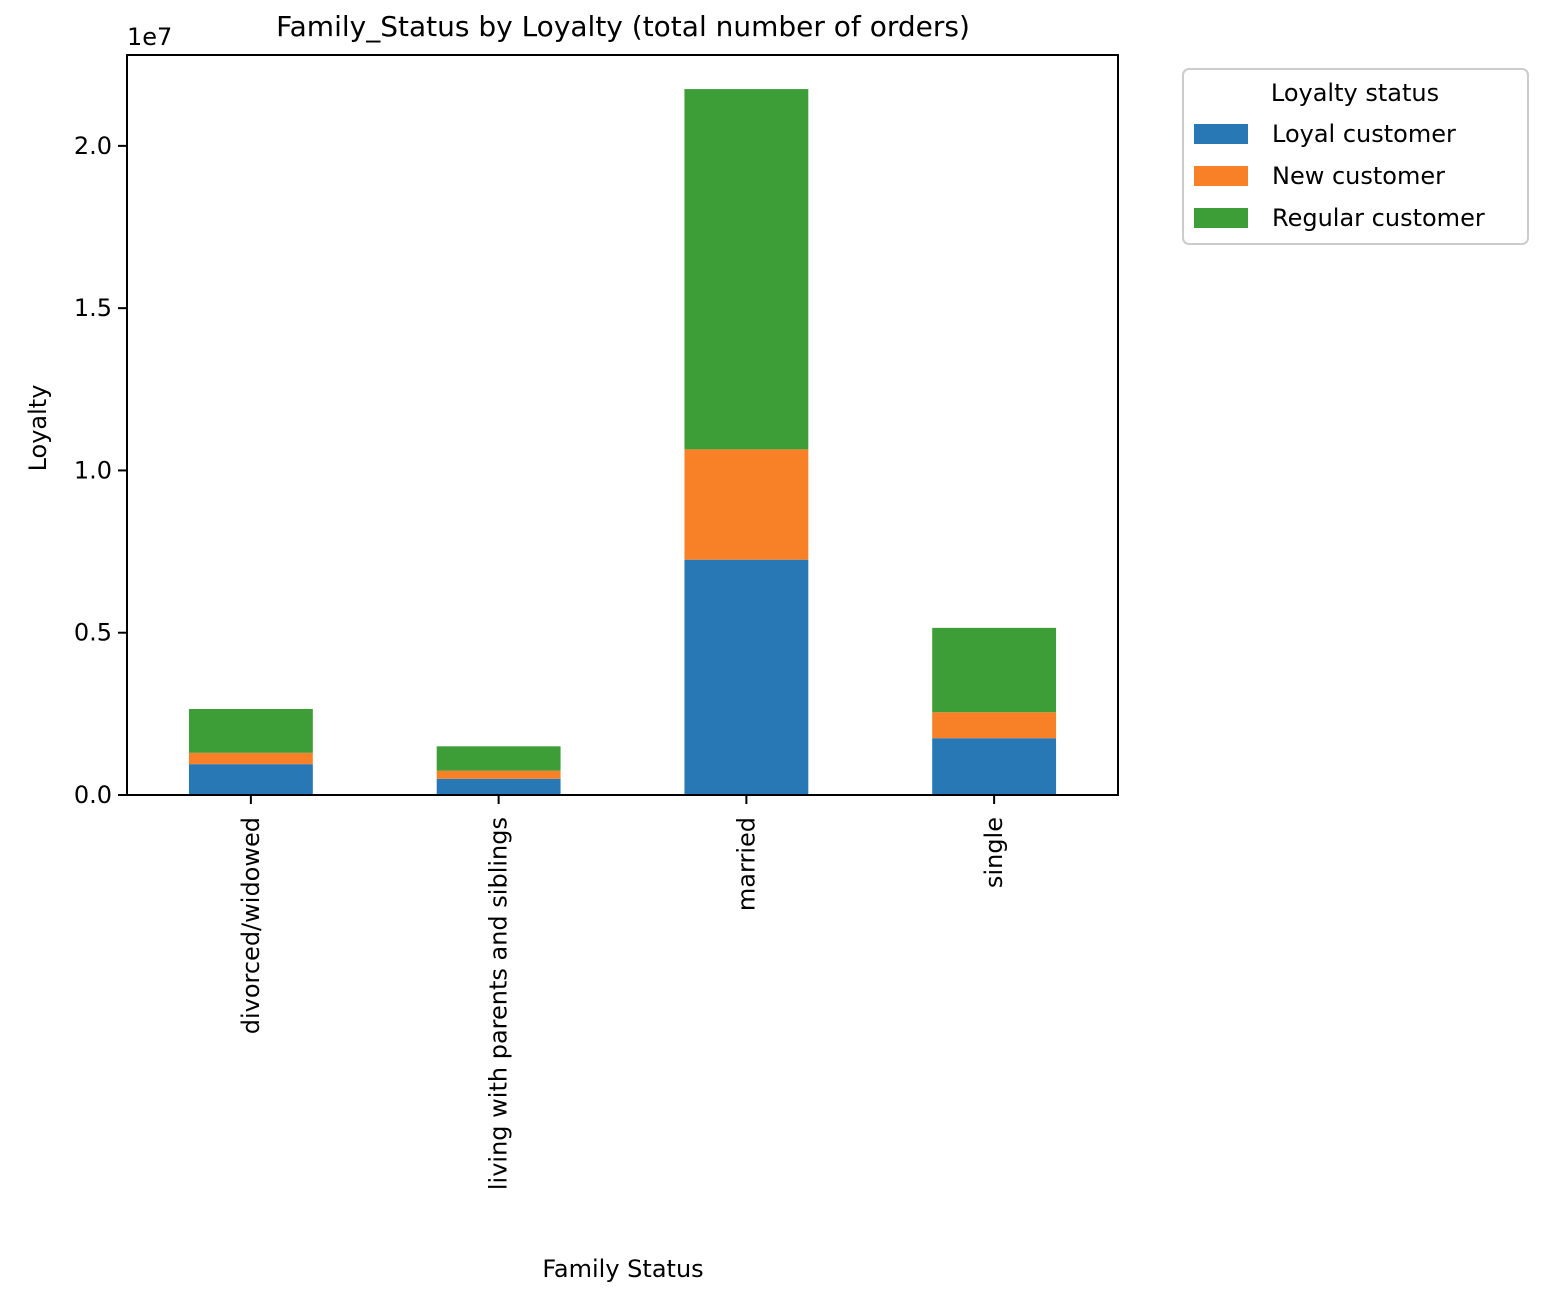  Describe the element at coordinates (93, 308) in the screenshot. I see `y-tick-label: 1.5` at that location.